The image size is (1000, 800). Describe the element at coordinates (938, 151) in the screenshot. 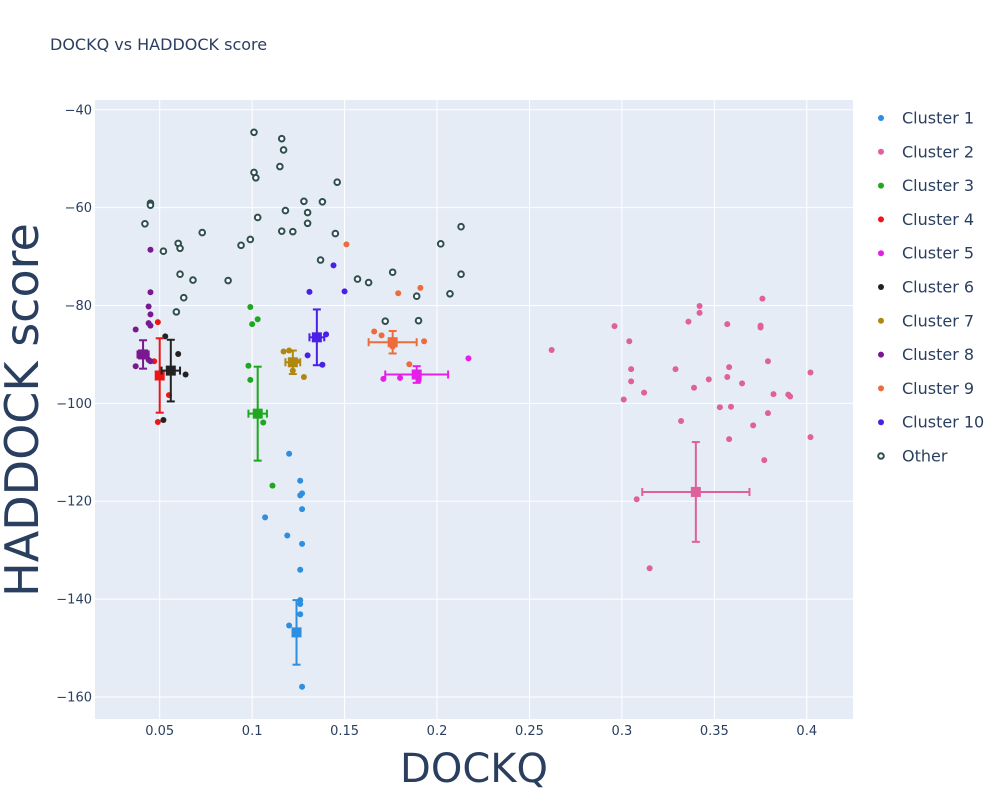

I see `legend-label: Cluster 2` at that location.